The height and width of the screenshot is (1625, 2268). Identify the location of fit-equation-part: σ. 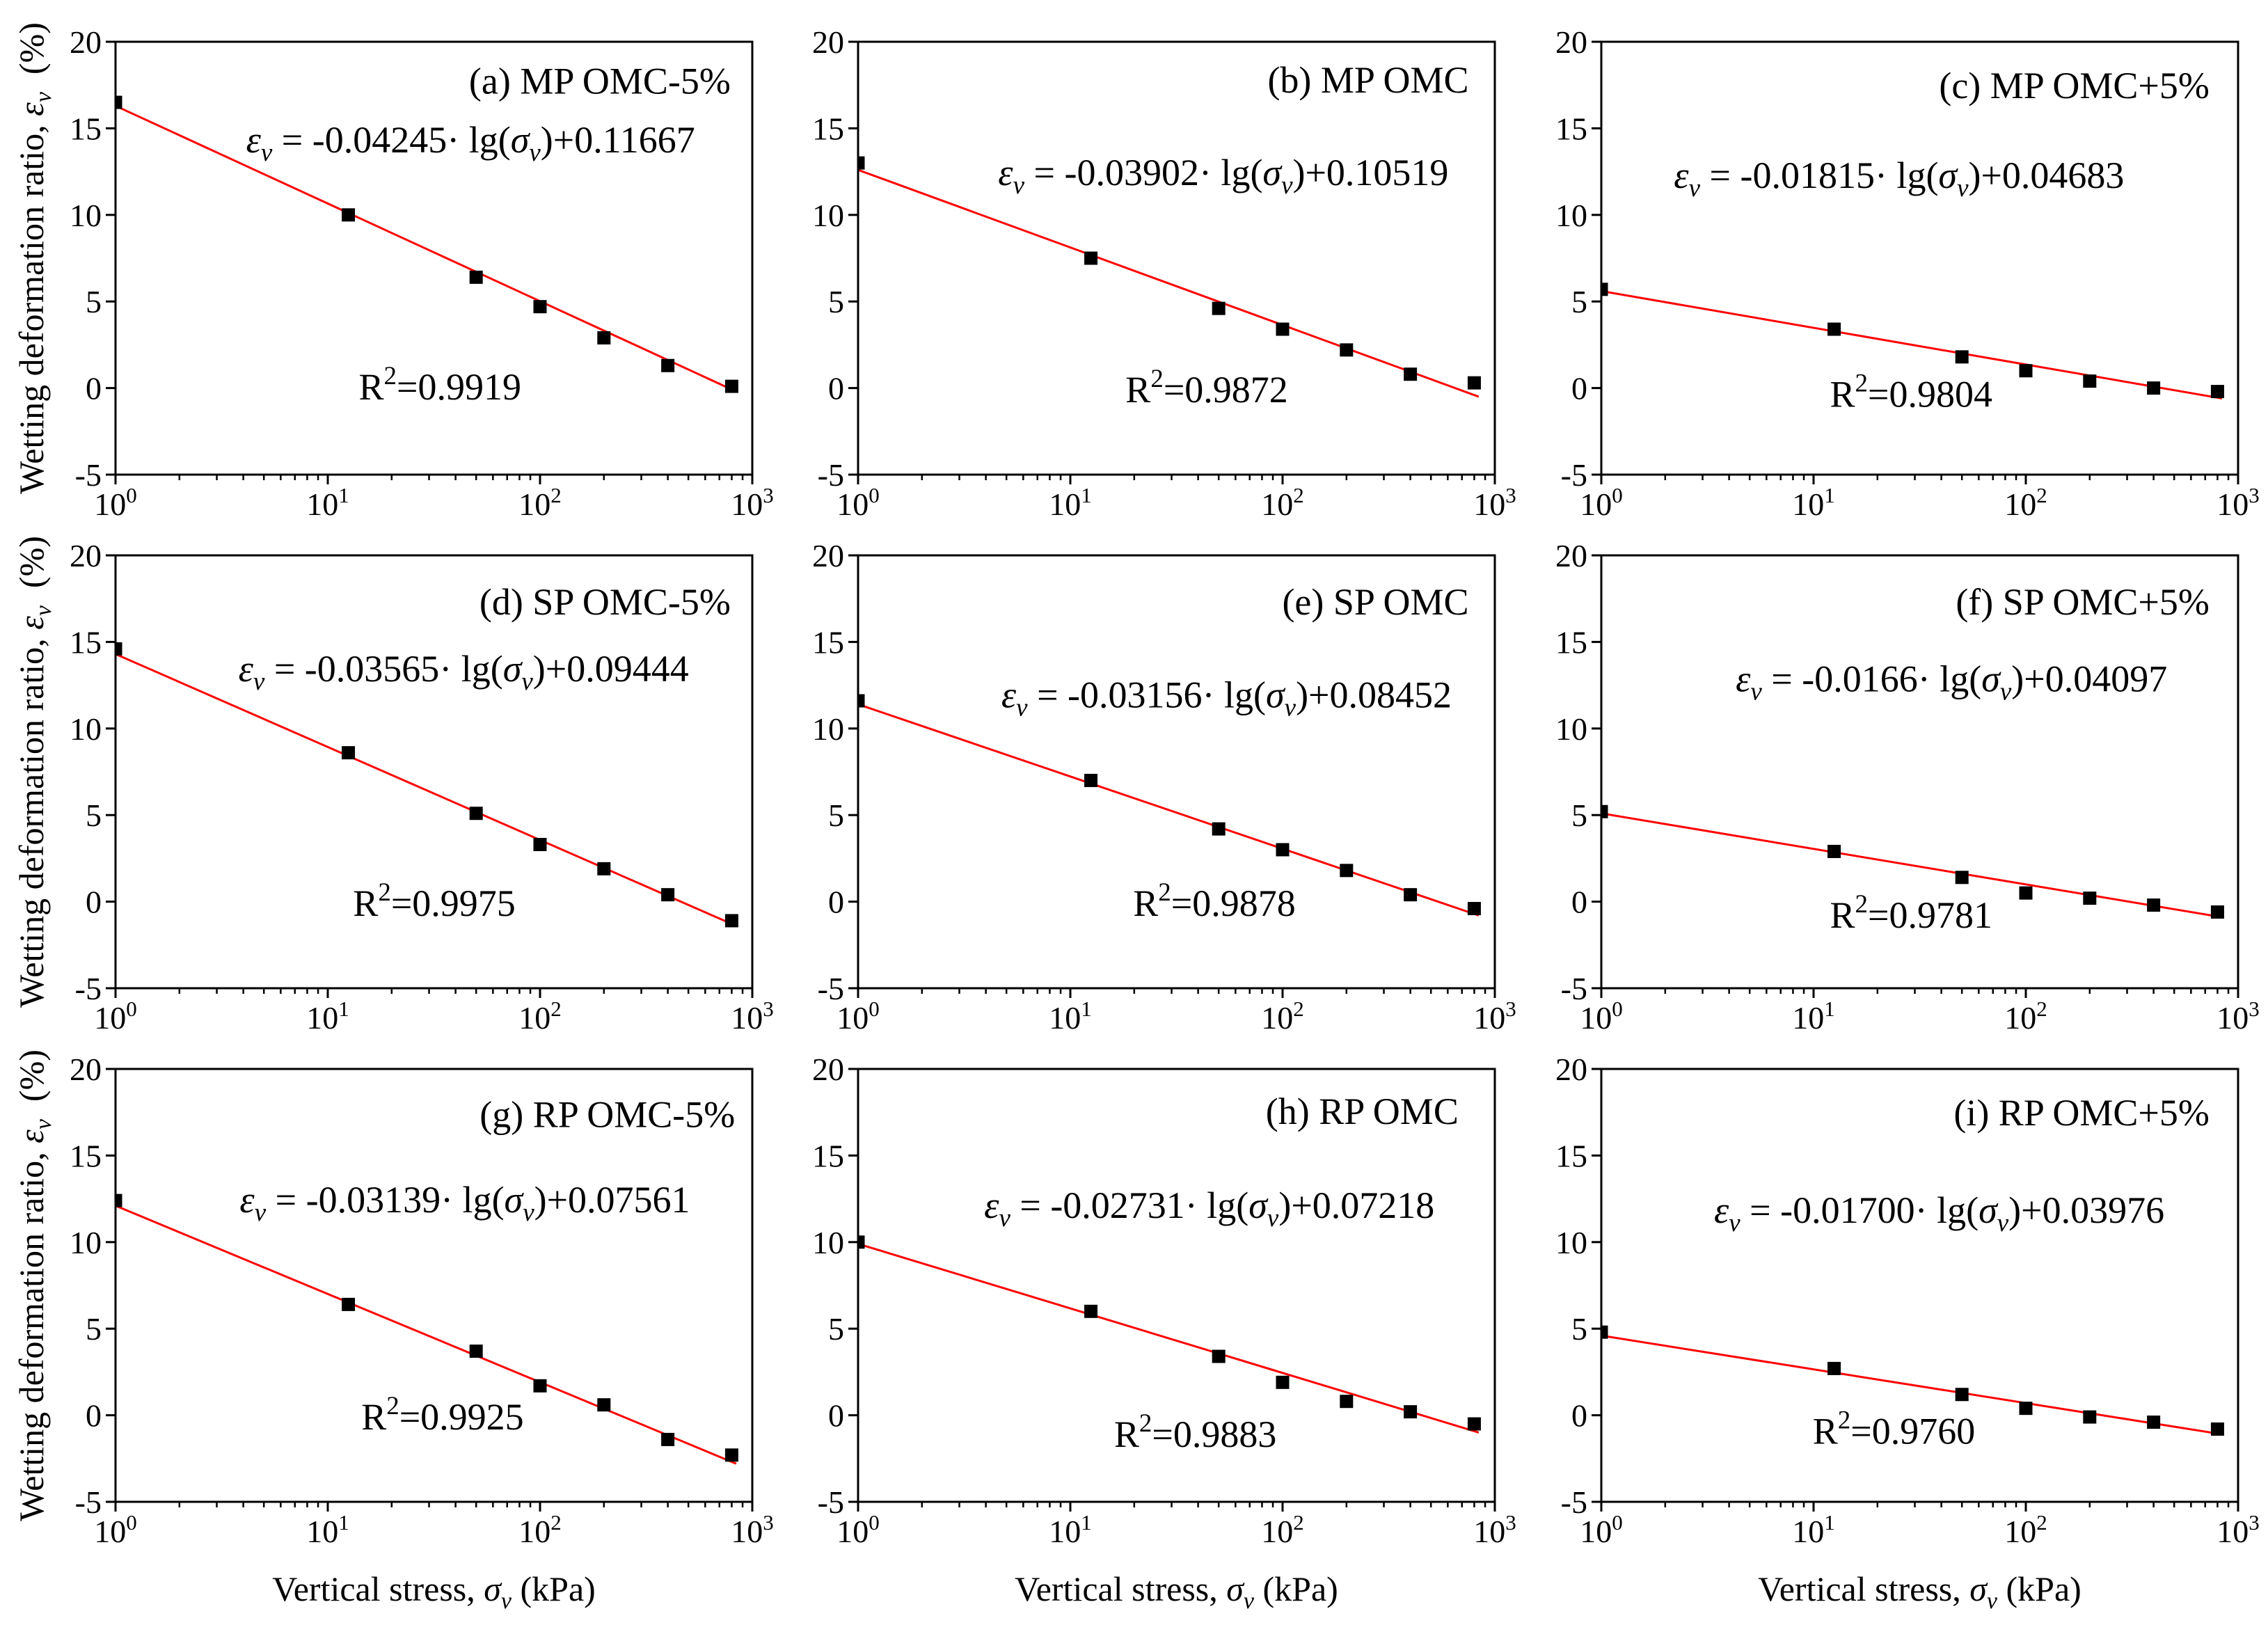
(521, 140).